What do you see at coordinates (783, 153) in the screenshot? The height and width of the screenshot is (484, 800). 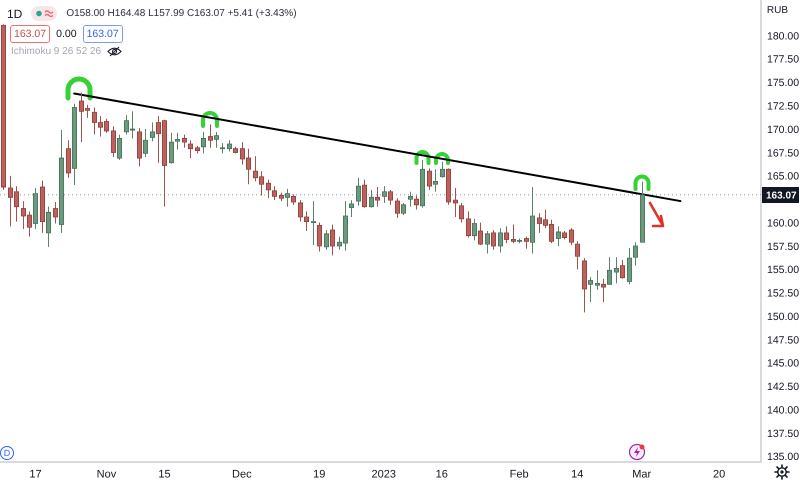 I see `y-tick-label: 167.50` at bounding box center [783, 153].